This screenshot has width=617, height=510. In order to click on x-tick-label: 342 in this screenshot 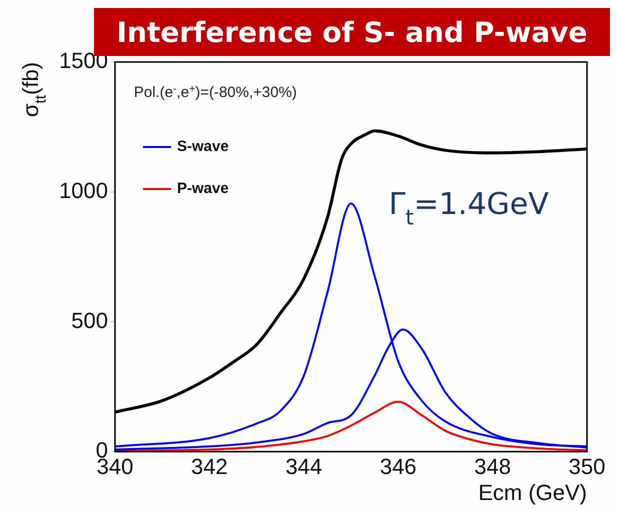, I will do `click(209, 466)`.